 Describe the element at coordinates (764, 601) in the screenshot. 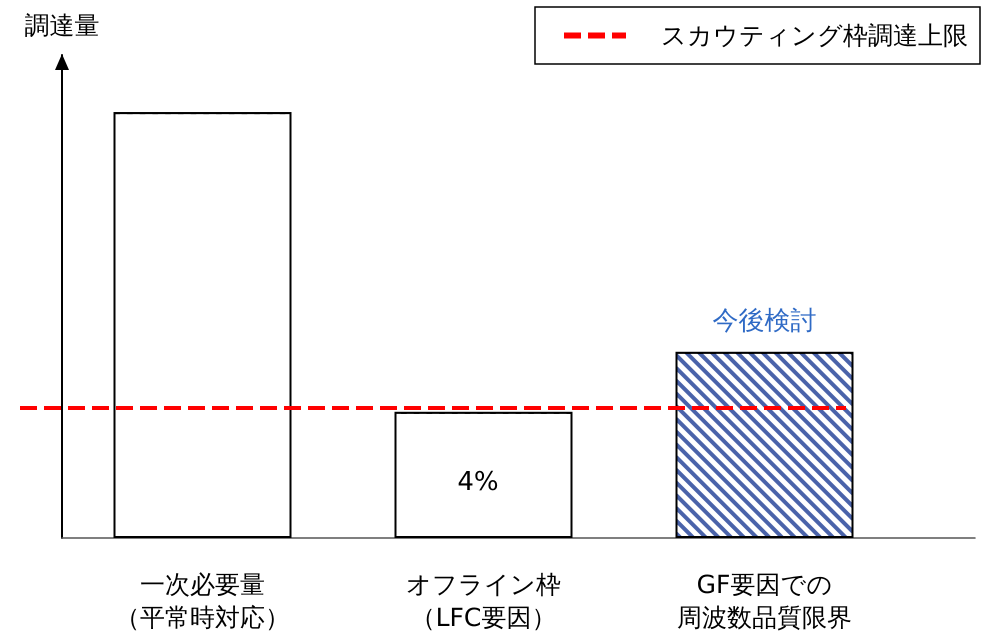

I see `x-tick-label: GF要因での周波数品質限界` at that location.